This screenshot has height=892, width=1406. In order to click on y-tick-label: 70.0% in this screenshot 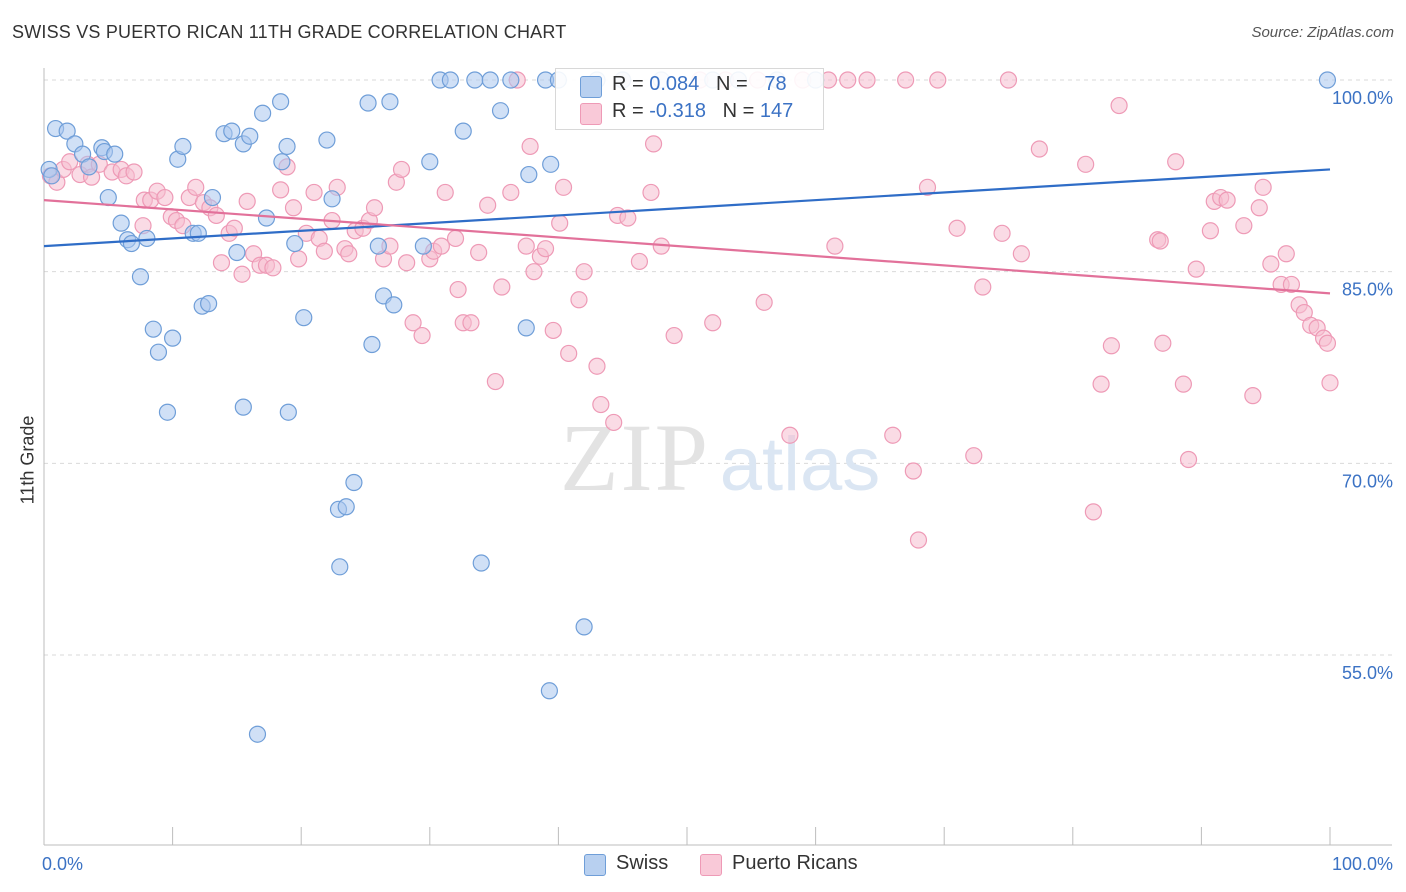, I will do `click(1367, 481)`.